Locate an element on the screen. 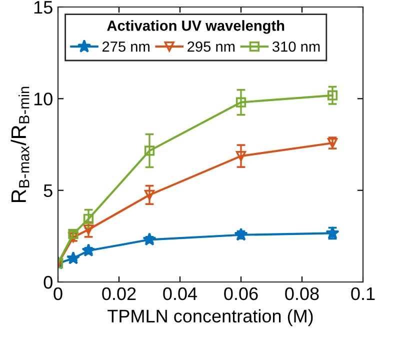  legend-label: 295 nm is located at coordinates (211, 46).